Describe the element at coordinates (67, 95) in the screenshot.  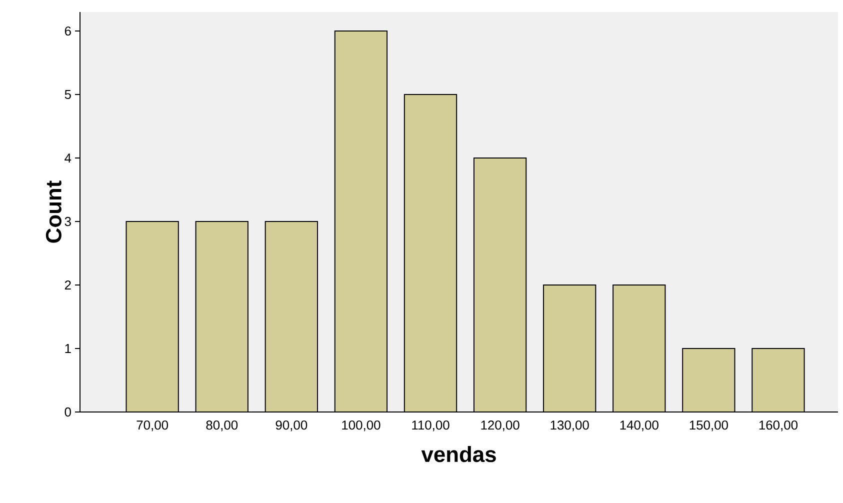
I see `y-tick-label: 5` at that location.